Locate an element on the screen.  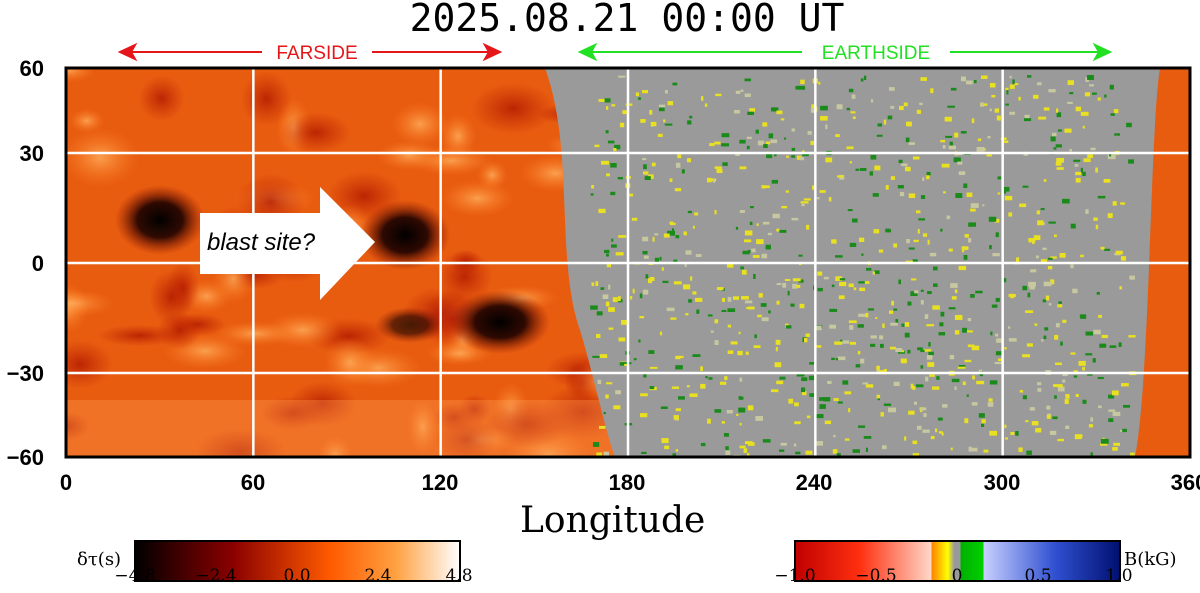
colorbar-left-tick: −2.4 is located at coordinates (216, 576).